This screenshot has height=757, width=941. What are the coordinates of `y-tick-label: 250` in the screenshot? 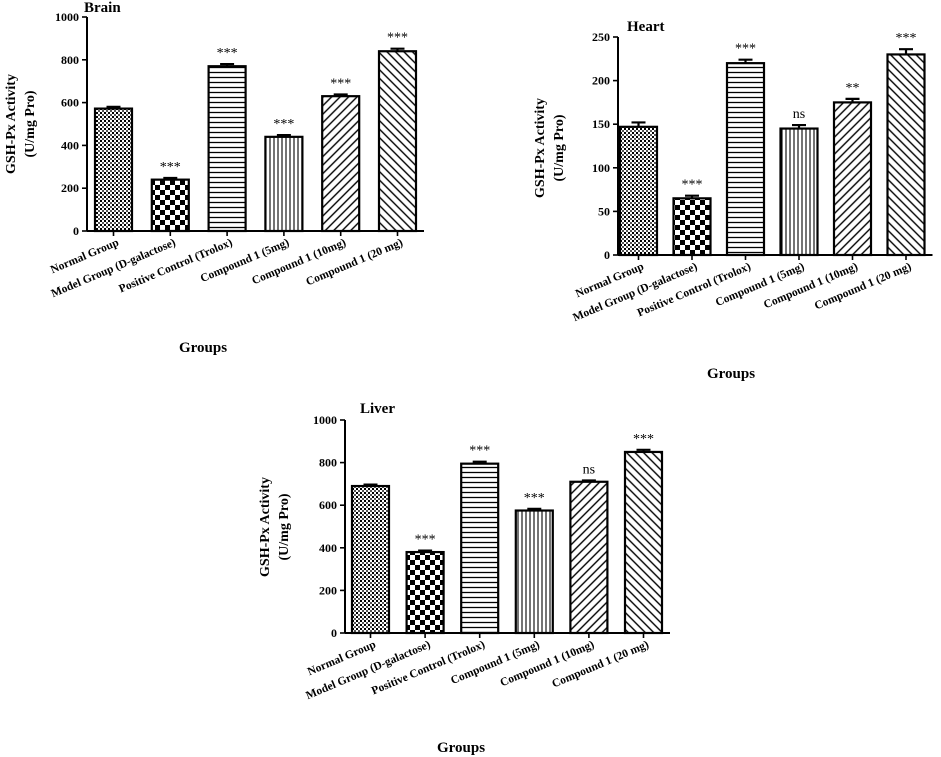 It's located at (601, 37).